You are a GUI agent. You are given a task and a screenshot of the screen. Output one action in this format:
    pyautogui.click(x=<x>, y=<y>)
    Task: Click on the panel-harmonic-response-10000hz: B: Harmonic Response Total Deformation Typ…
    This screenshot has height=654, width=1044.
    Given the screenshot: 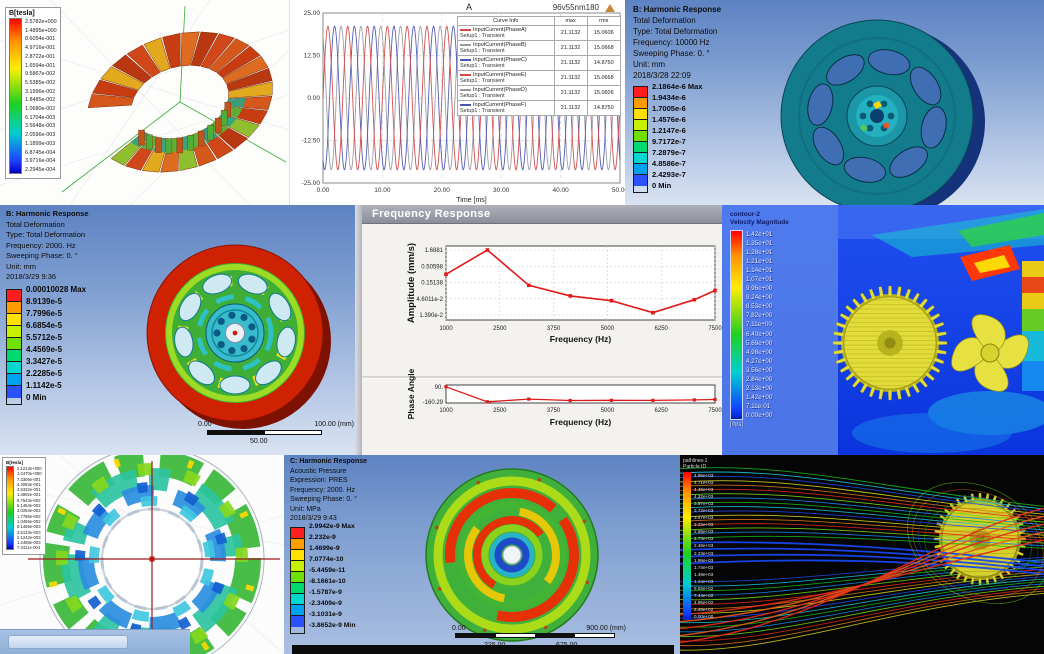 What is the action you would take?
    pyautogui.click(x=834, y=102)
    